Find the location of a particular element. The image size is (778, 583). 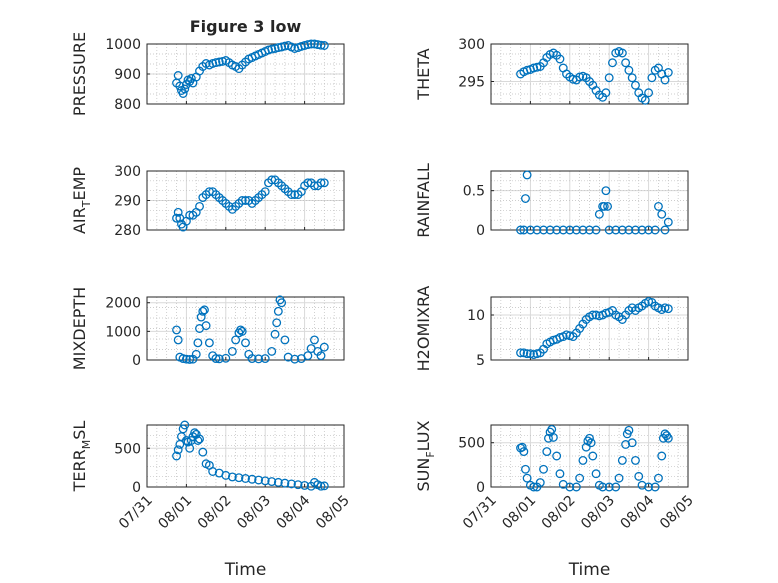

plot-7-ylabel: TERRMSL is located at coordinates (81, 457).